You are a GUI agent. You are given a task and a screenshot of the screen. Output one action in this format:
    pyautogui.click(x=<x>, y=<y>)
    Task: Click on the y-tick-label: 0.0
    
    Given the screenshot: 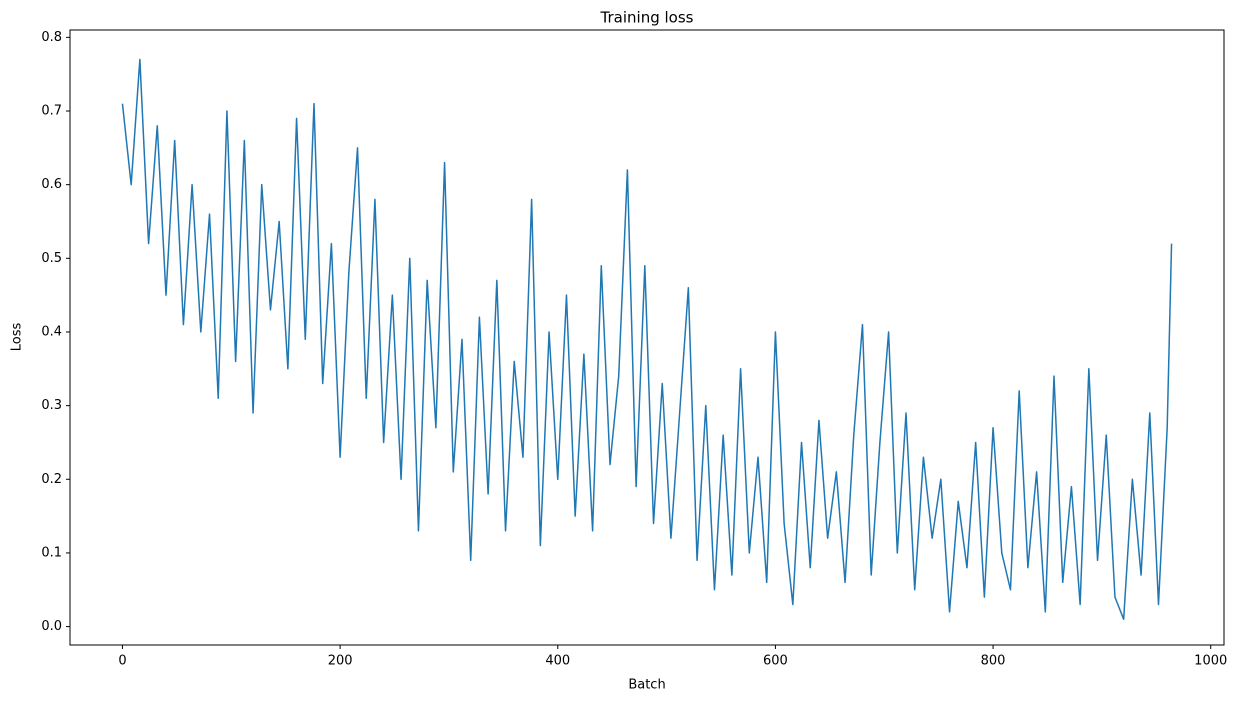 What is the action you would take?
    pyautogui.click(x=51, y=626)
    